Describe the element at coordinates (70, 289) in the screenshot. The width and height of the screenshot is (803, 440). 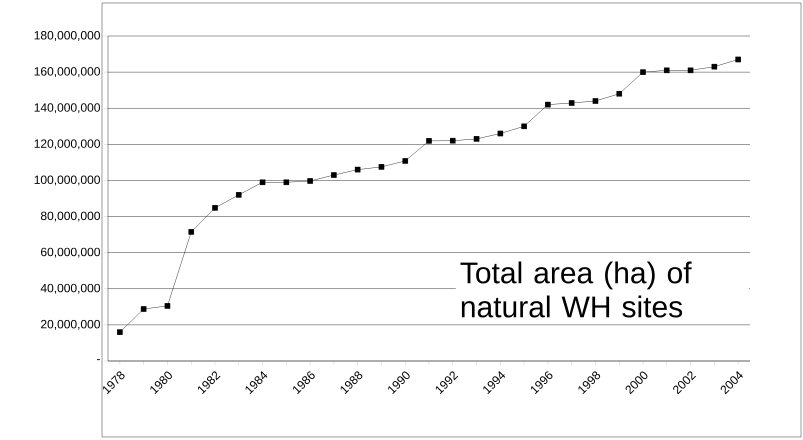
I see `y-tick-label: 40,000,000` at that location.